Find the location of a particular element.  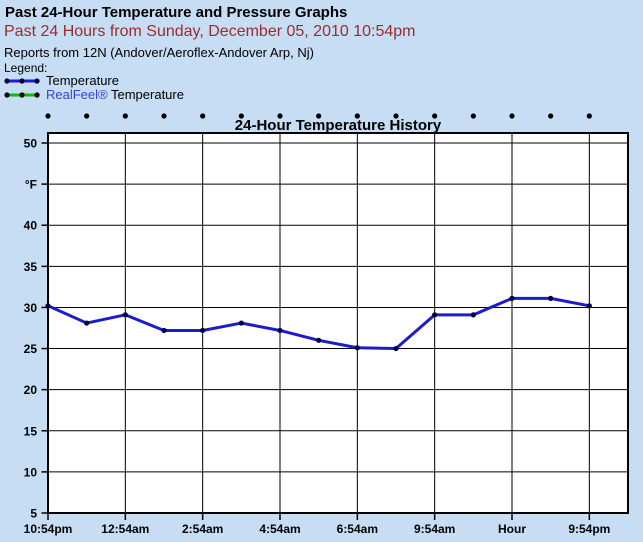

y-axis-label: 50 is located at coordinates (31, 144).